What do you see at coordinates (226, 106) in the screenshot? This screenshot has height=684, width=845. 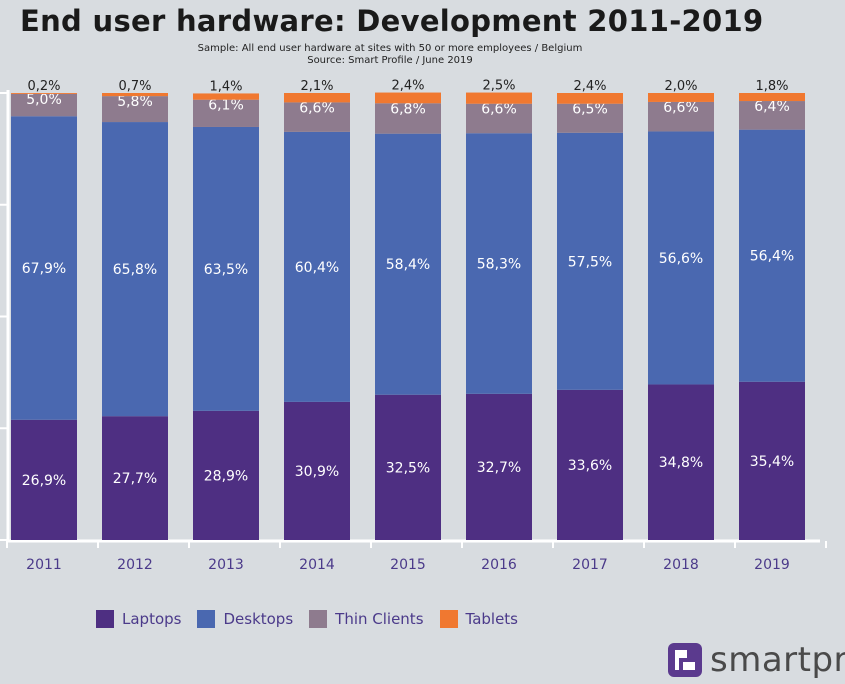 I see `label-thin-clients-2013: 6,1%` at bounding box center [226, 106].